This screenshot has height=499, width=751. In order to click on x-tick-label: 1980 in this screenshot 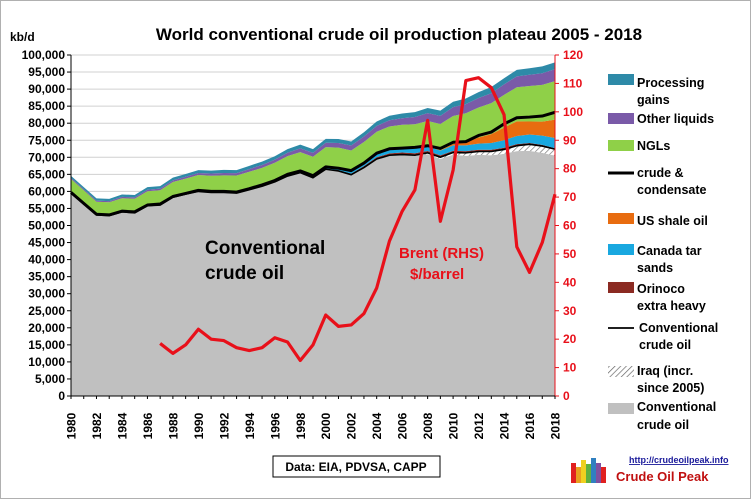, I will do `click(72, 425)`.